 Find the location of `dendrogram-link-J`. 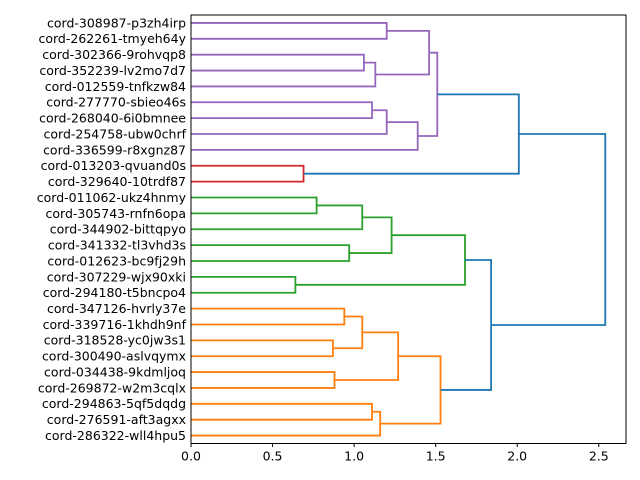

dendrogram-link-J is located at coordinates (254, 205).